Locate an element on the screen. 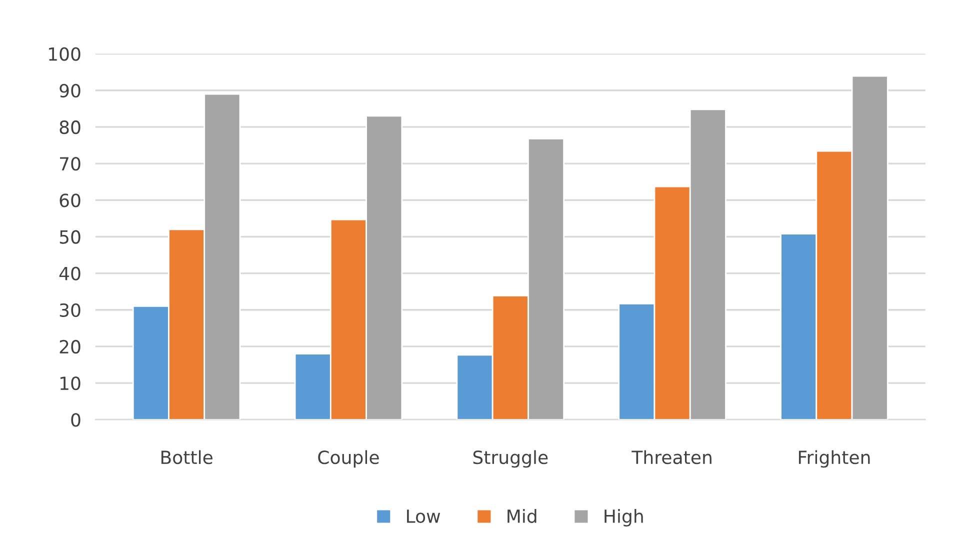  x-tick-label: Couple is located at coordinates (348, 459).